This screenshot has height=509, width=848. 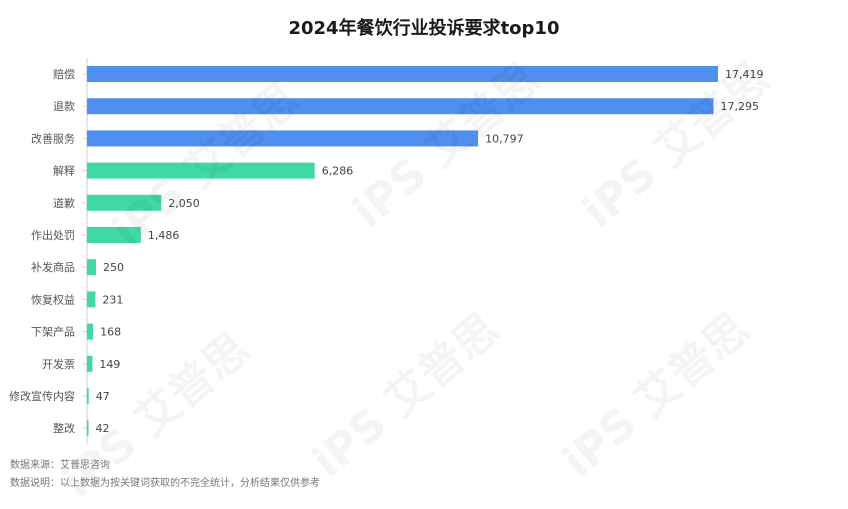 What do you see at coordinates (64, 428) in the screenshot?
I see `category-label: 整改` at bounding box center [64, 428].